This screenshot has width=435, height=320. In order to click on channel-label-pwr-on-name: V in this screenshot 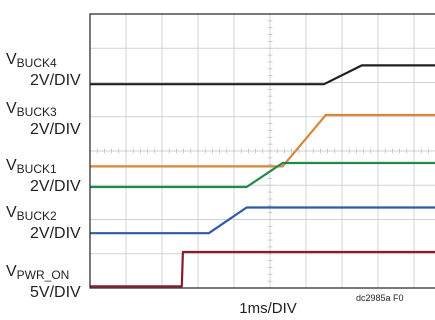, I will do `click(11, 271)`.